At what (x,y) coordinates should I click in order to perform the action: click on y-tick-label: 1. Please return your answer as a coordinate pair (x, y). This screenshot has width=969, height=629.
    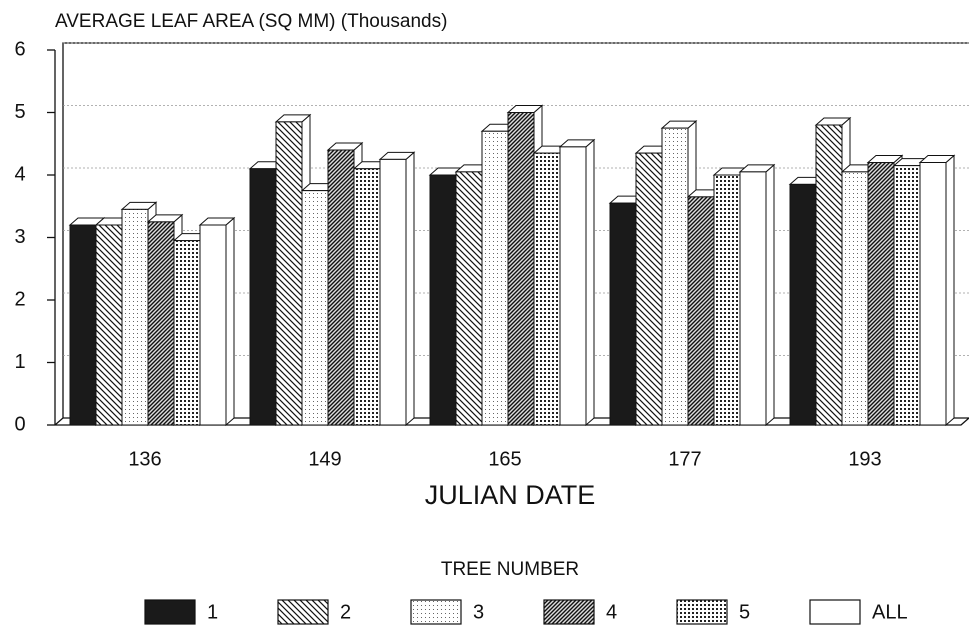
    Looking at the image, I should click on (19, 362).